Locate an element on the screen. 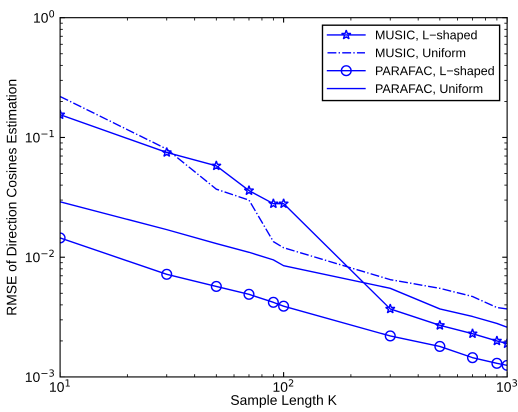  x-tick-label: 10$^{3}$ is located at coordinates (507, 385).